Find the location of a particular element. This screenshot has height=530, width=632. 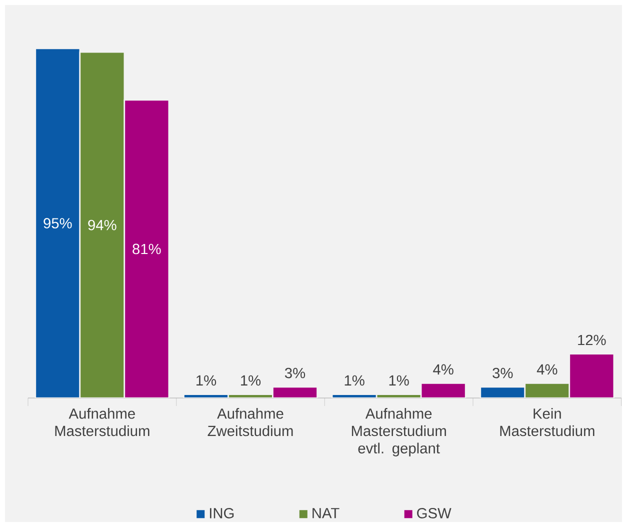

data-label: 12% is located at coordinates (592, 340).